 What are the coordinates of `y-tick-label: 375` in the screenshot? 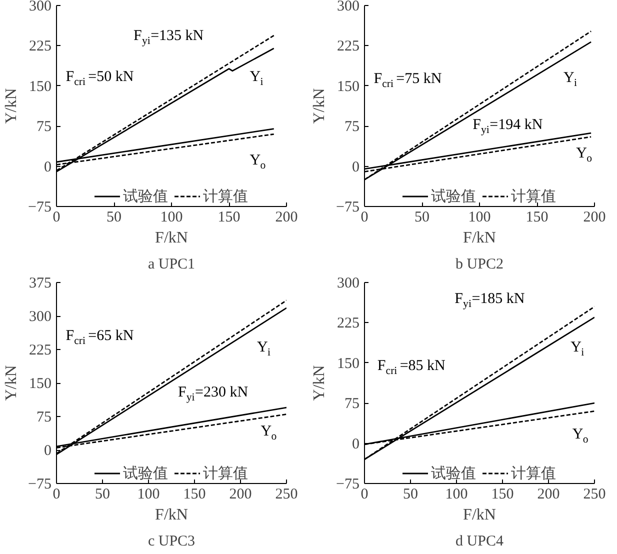 It's located at (40, 284).